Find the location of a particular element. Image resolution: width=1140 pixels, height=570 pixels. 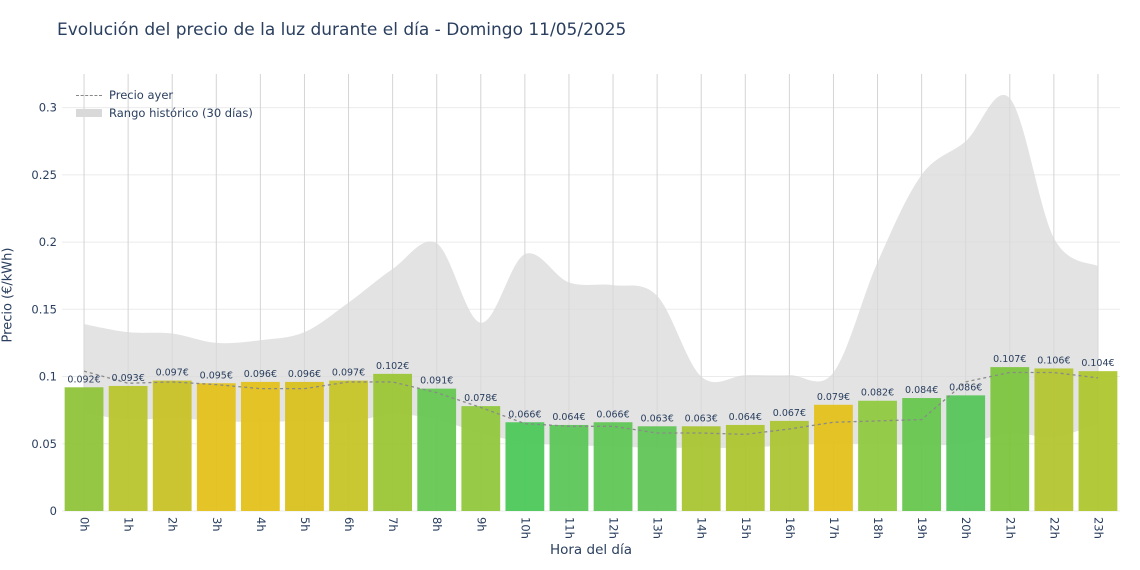

bar-value-label: 0.079€ is located at coordinates (833, 397).